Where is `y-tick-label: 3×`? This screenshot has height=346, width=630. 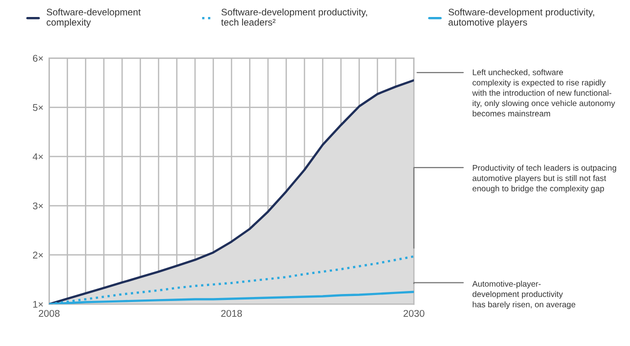
y-tick-label: 3× is located at coordinates (37, 206).